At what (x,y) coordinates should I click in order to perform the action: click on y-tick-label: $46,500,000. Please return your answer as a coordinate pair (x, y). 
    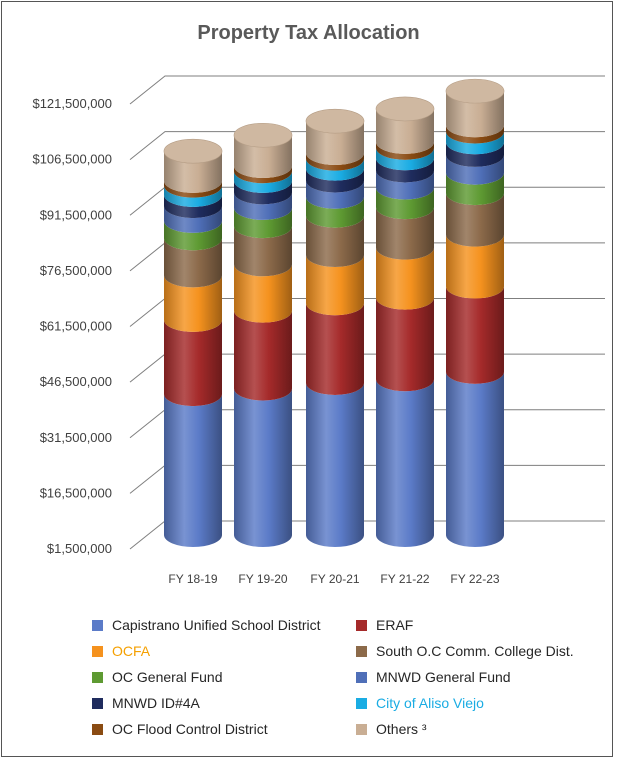
    Looking at the image, I should click on (76, 381).